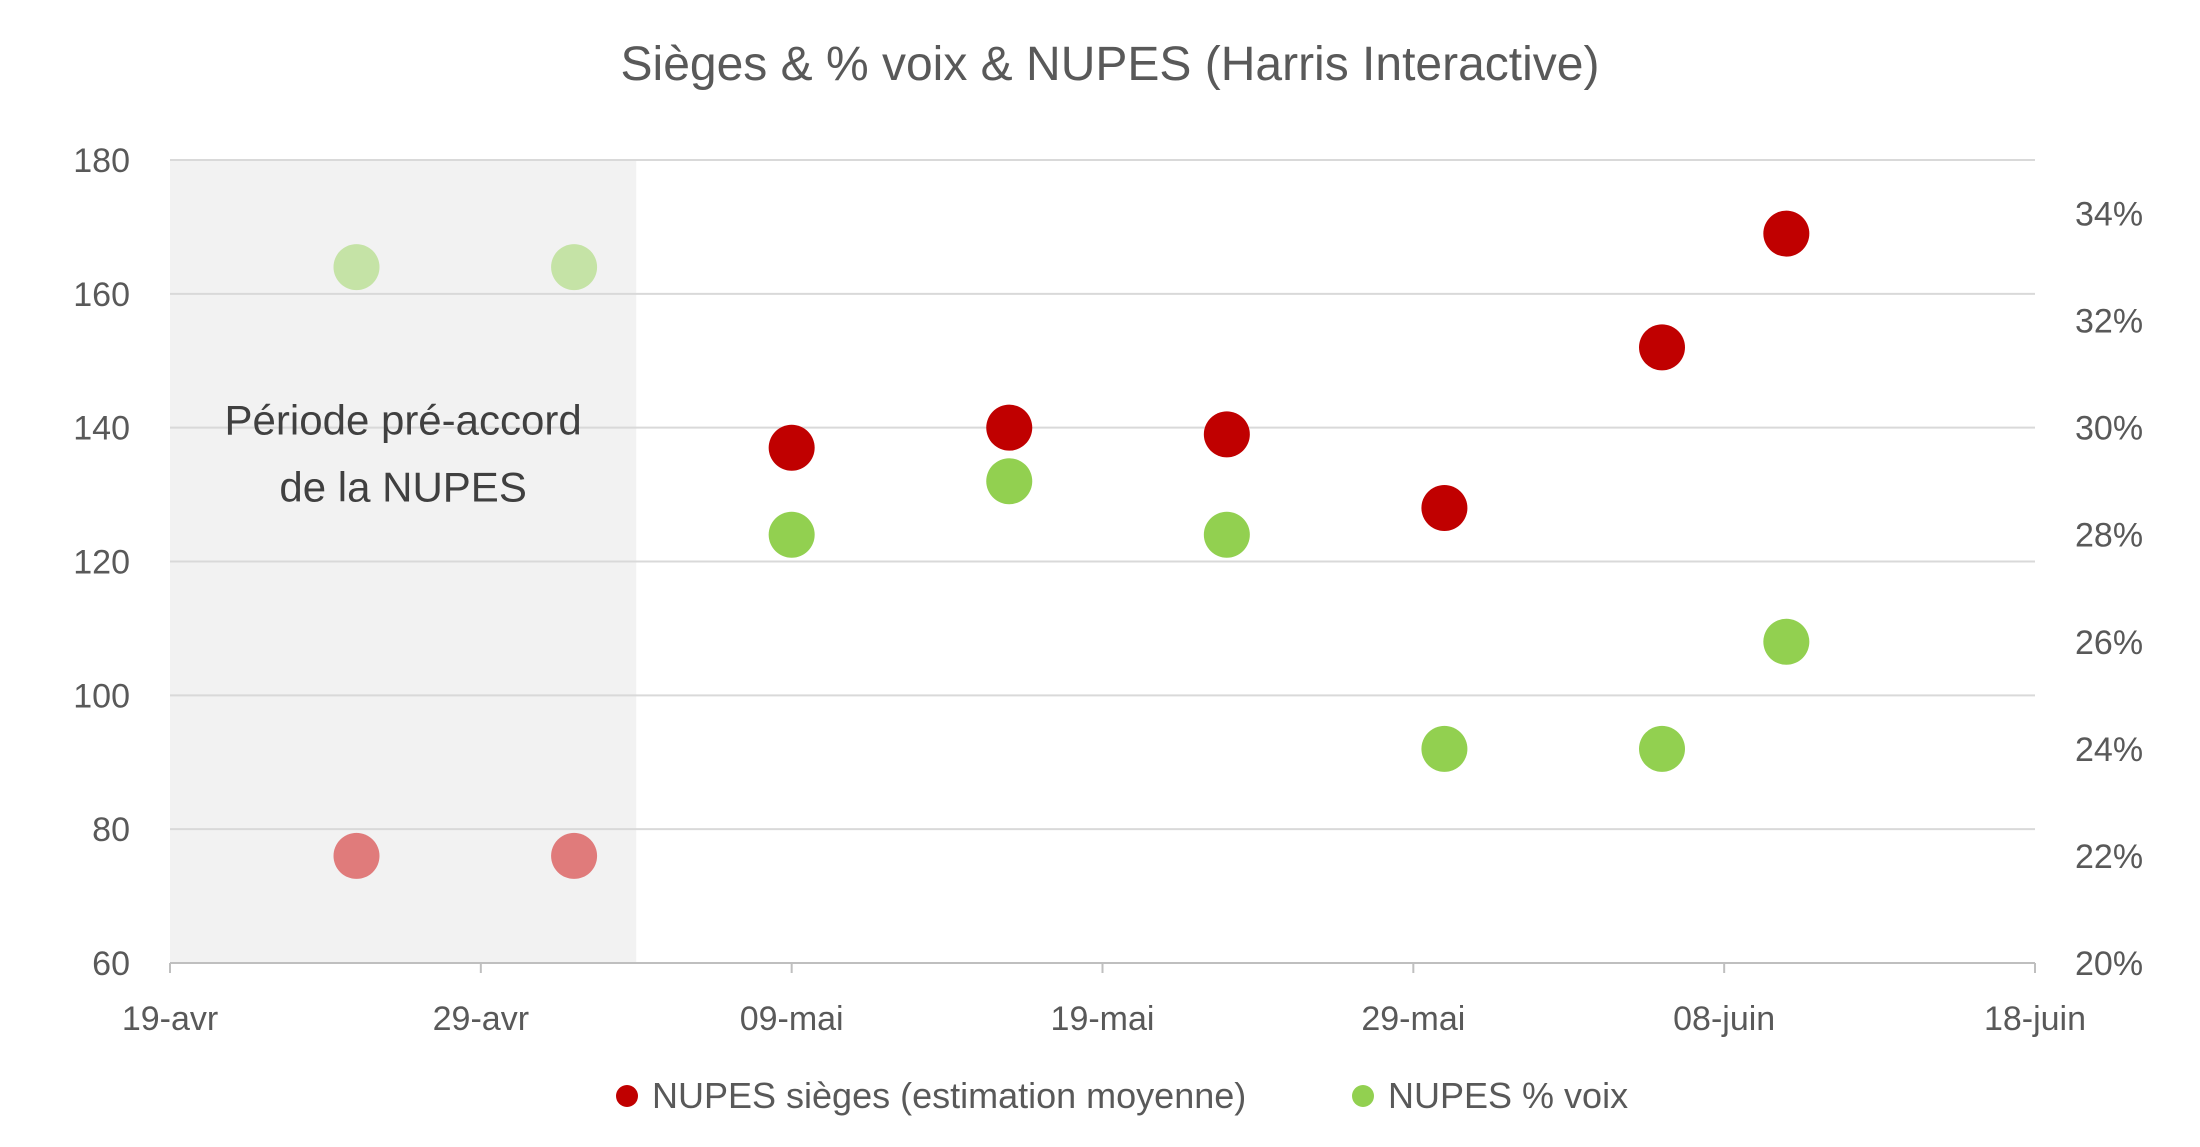 This screenshot has width=2200, height=1147. What do you see at coordinates (2109, 750) in the screenshot?
I see `right-axis-tick-label: 24%` at bounding box center [2109, 750].